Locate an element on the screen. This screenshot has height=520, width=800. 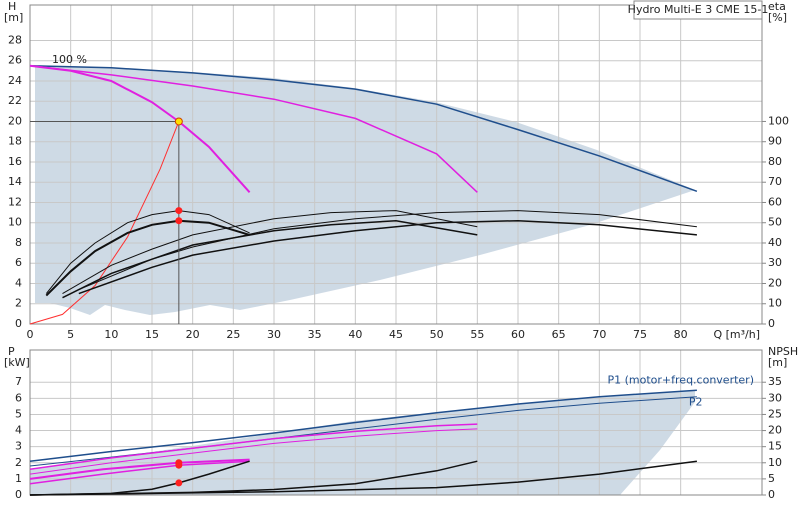
x-tick-label: 50 is located at coordinates (437, 334).